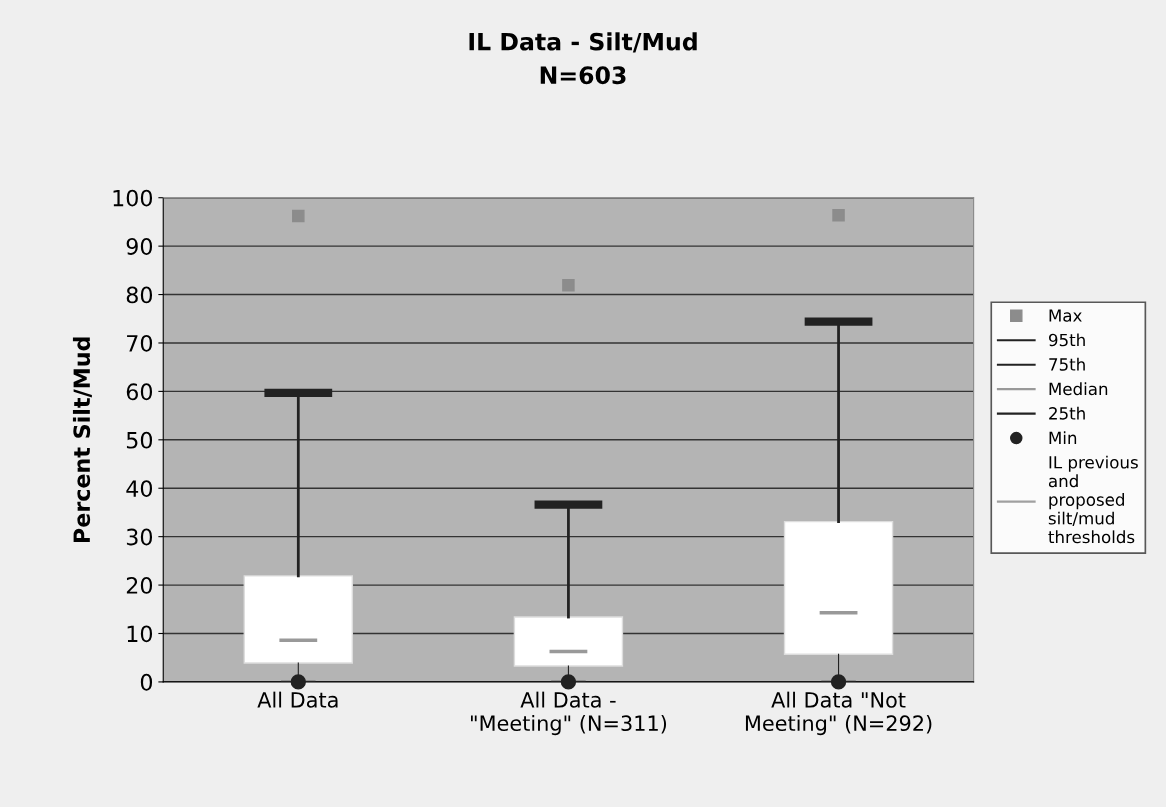 This screenshot has width=1166, height=807. Describe the element at coordinates (1063, 437) in the screenshot. I see `legend-label: Min` at that location.